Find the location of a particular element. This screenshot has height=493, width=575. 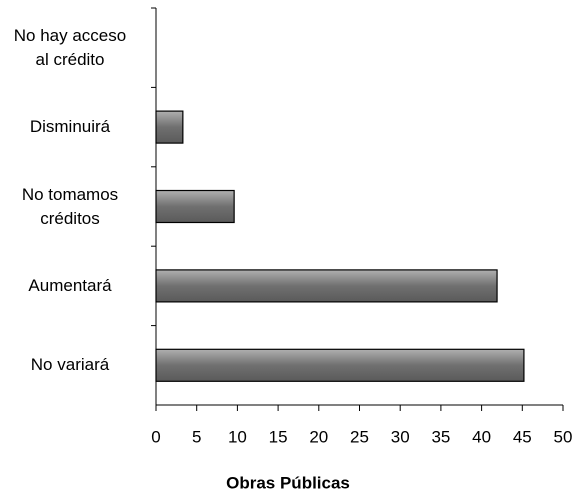

x-tick-label: 15 is located at coordinates (278, 436).